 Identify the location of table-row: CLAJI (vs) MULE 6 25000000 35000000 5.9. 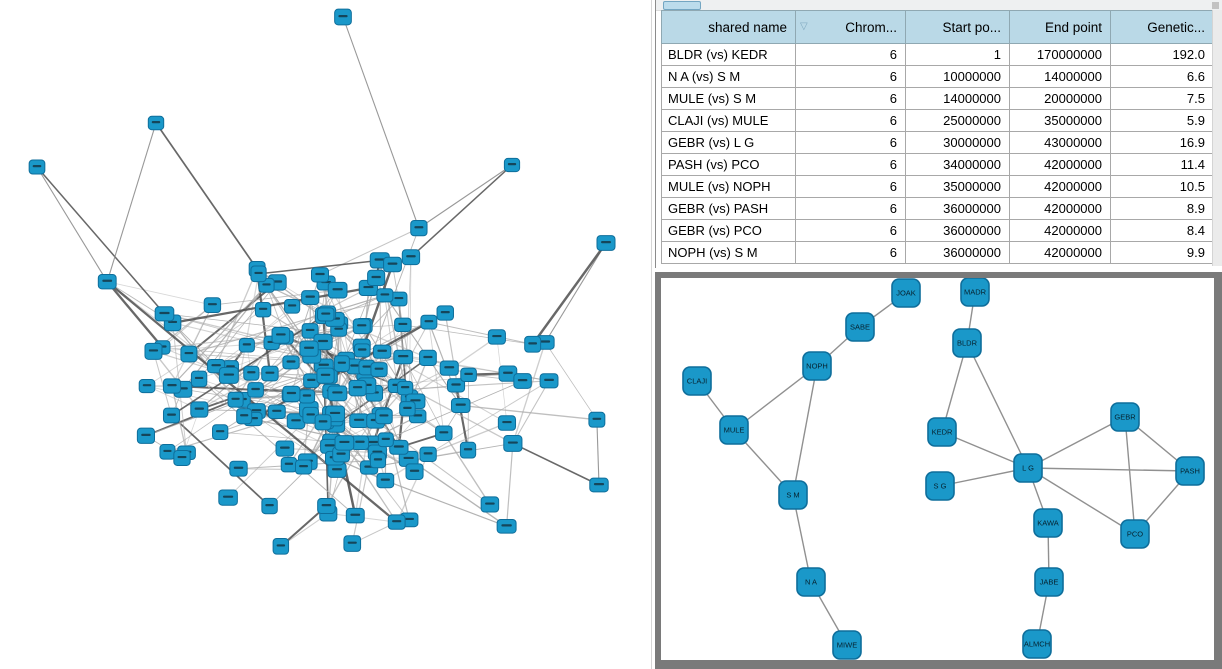
(937, 120).